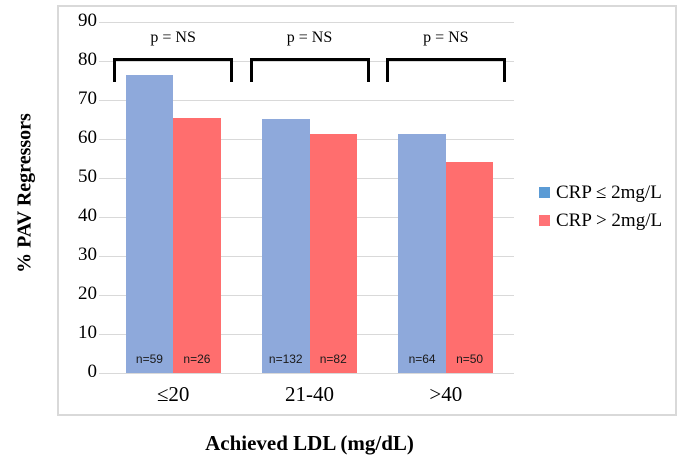 This screenshot has width=685, height=469. Describe the element at coordinates (197, 359) in the screenshot. I see `bar-count-label: n=26` at that location.